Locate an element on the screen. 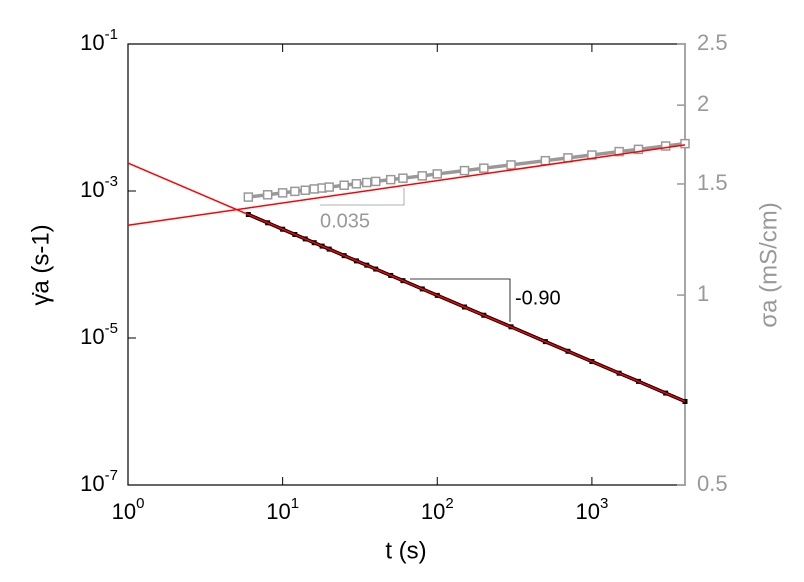  y2-tick-label: 1.5 is located at coordinates (712, 182).